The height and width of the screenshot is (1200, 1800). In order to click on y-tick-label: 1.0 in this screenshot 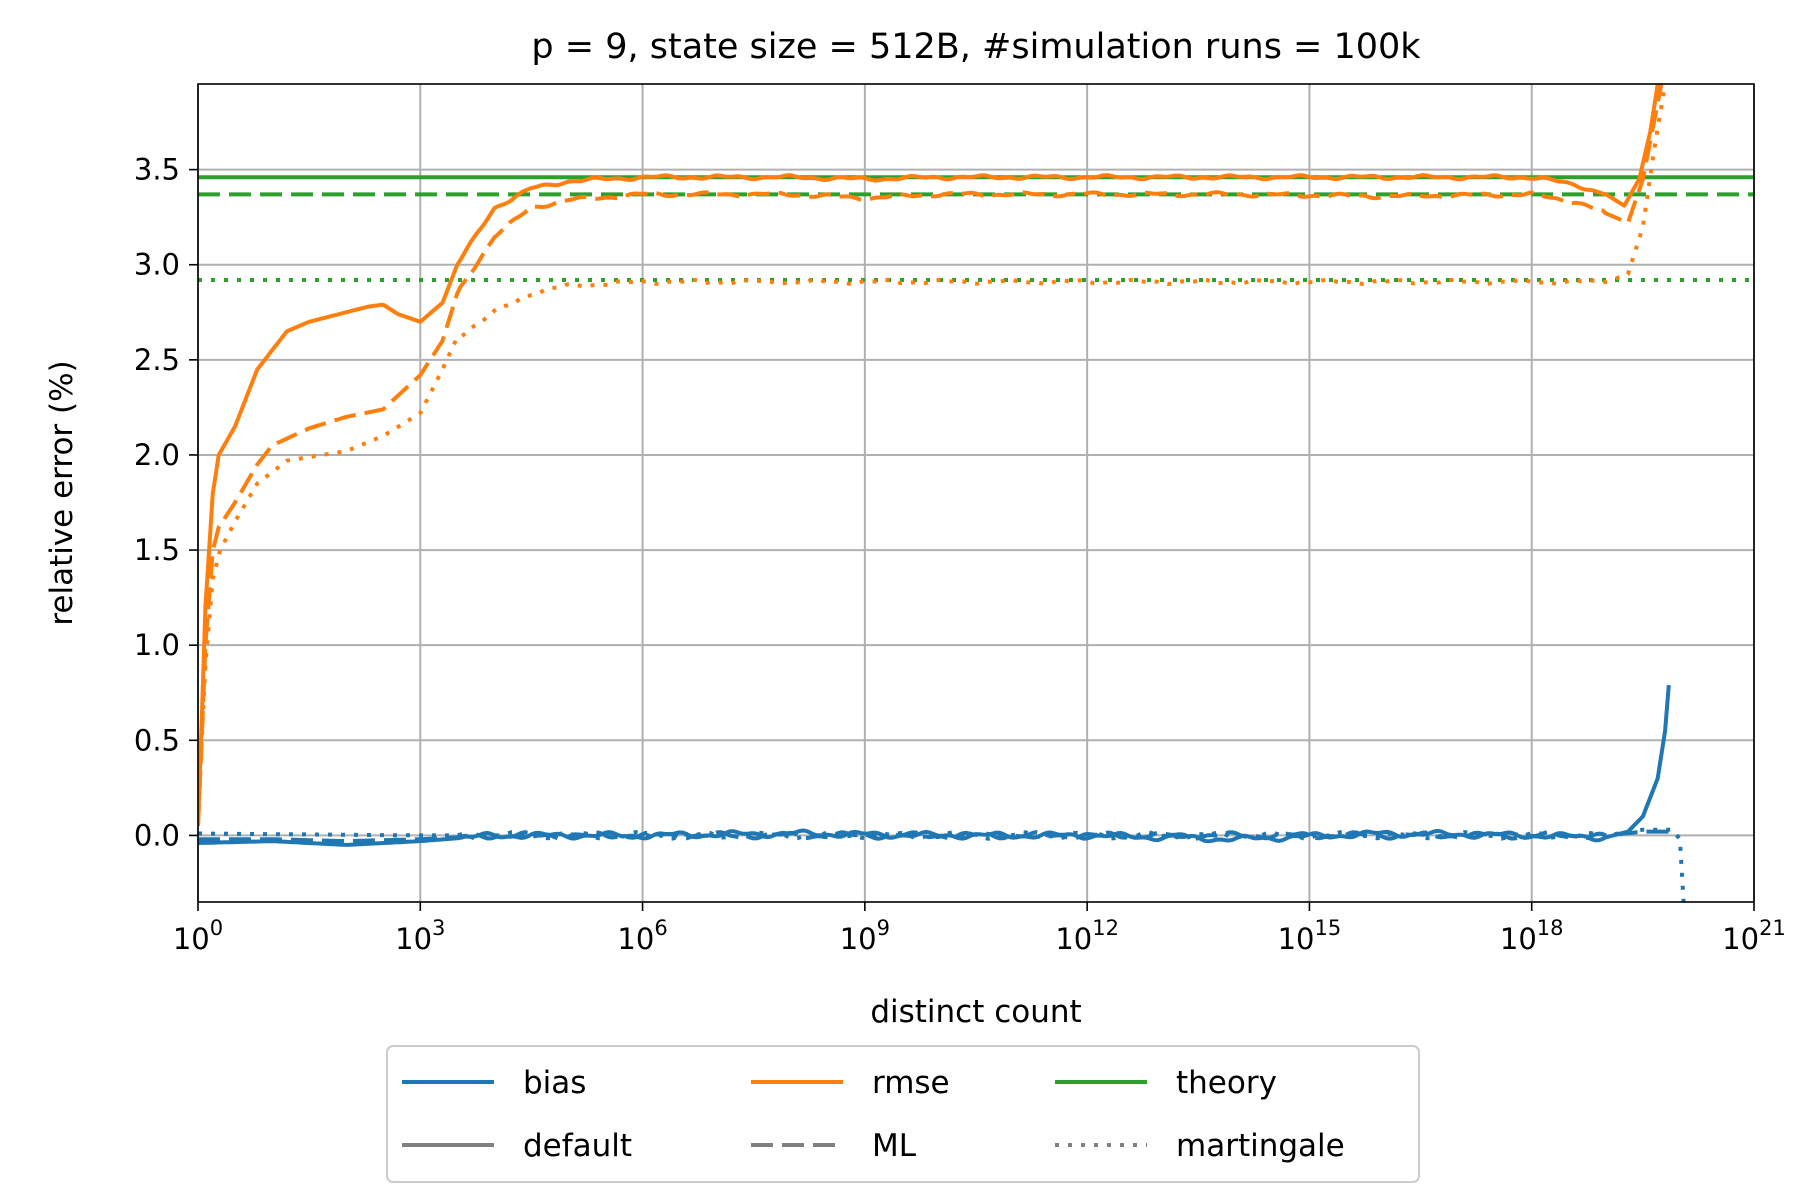, I will do `click(157, 645)`.